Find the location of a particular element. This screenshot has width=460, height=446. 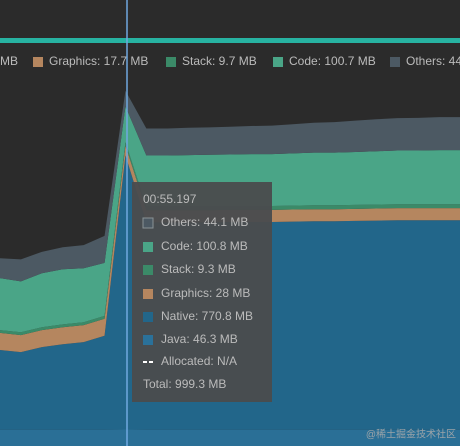

tooltip-row: Others: 44.1 MB is located at coordinates (204, 222).